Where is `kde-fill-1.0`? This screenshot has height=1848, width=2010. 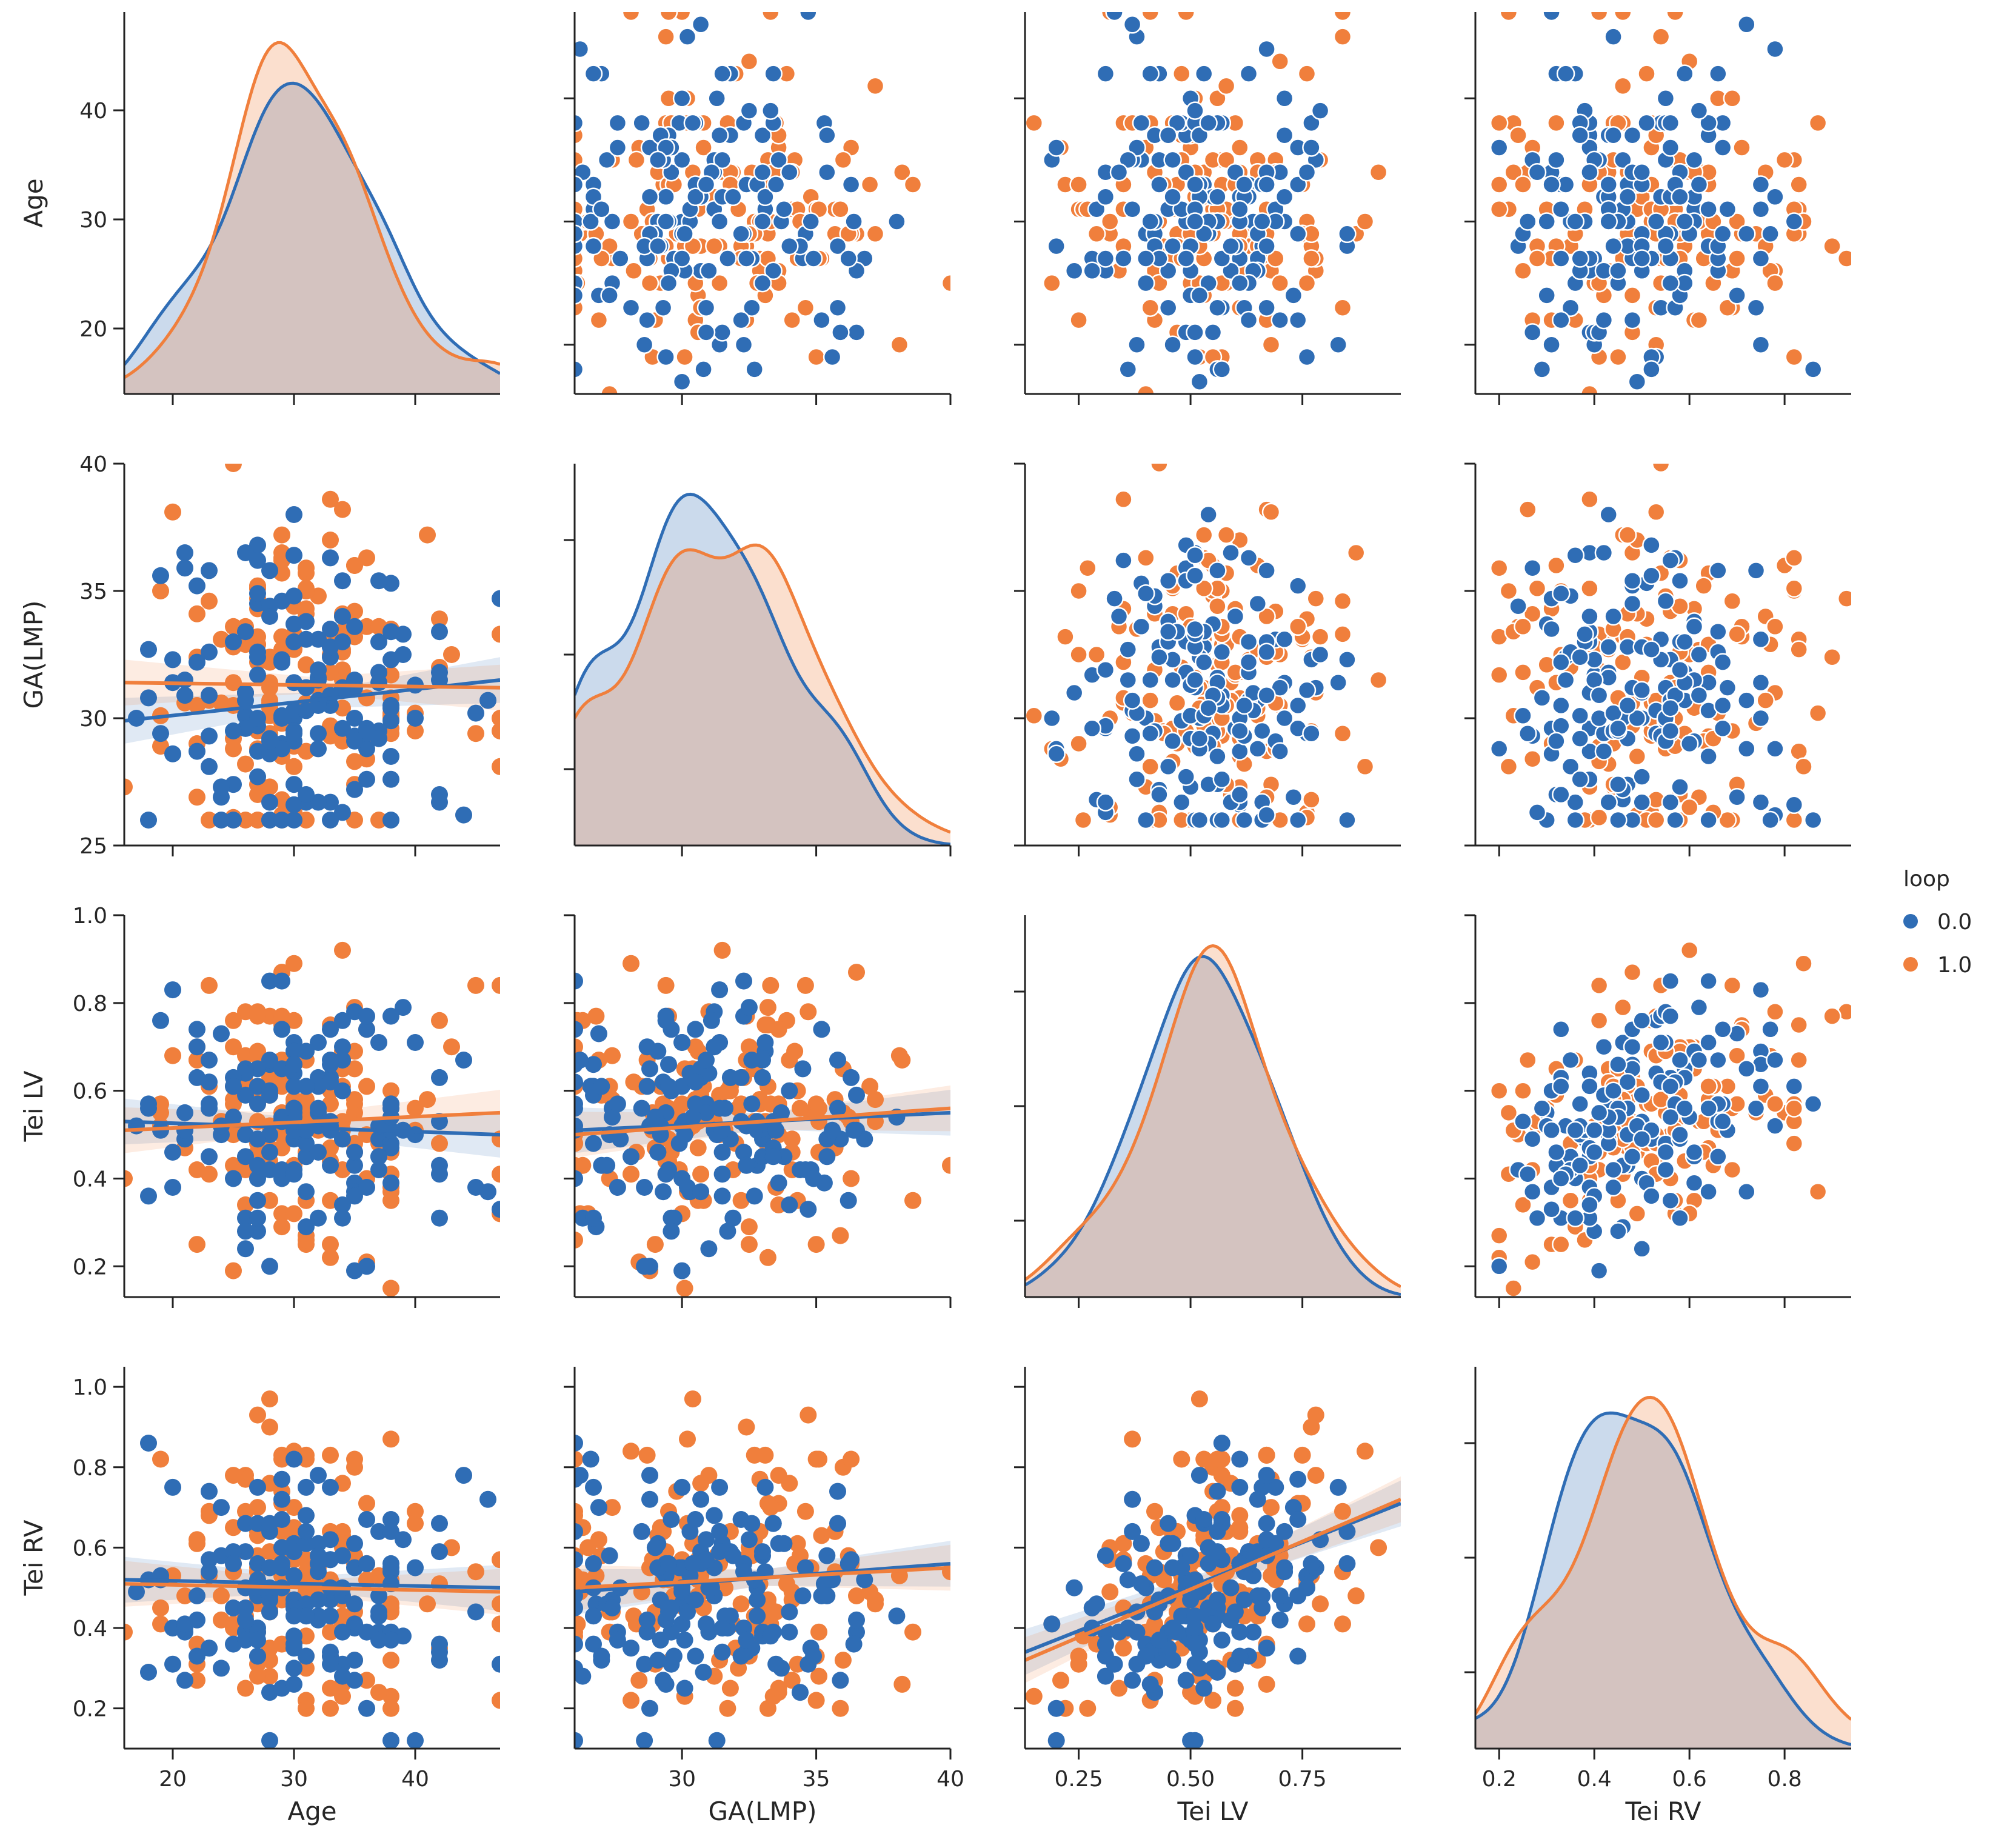
kde-fill-1.0 is located at coordinates (1663, 1573).